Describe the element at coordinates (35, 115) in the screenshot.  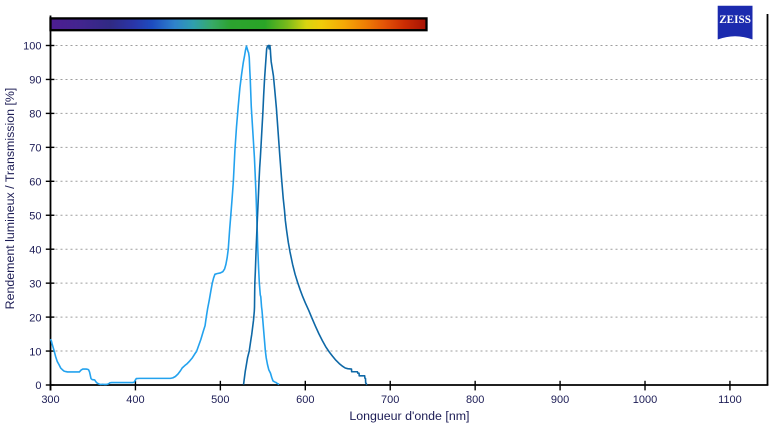
I see `svg-text: 80` at that location.